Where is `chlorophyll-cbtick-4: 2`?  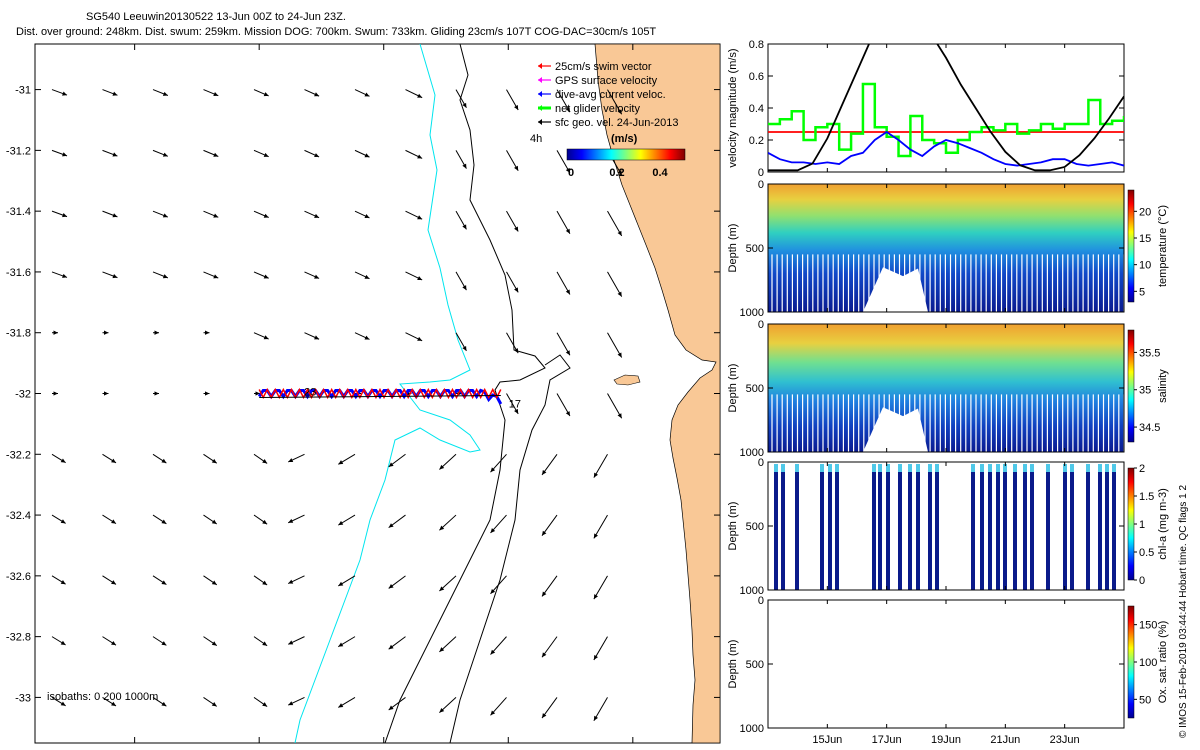 chlorophyll-cbtick-4: 2 is located at coordinates (1142, 469).